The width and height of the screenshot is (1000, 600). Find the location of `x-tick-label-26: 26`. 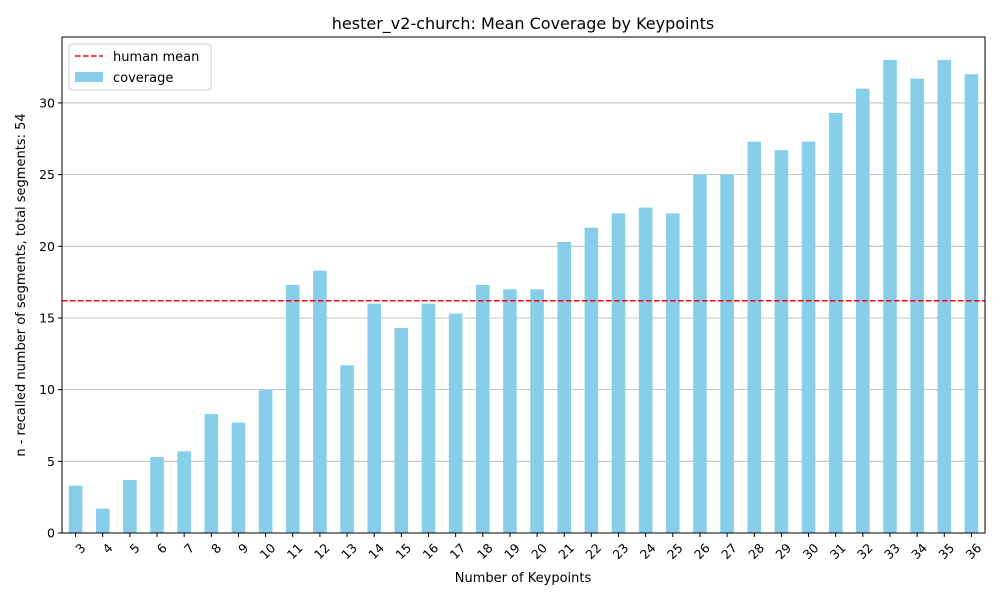

x-tick-label-26: 26 is located at coordinates (702, 551).